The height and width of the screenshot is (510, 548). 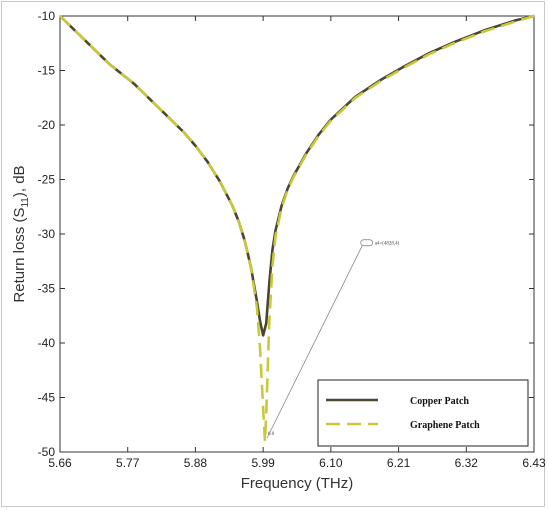 I want to click on x-tick-label: 6.10, so click(x=331, y=463).